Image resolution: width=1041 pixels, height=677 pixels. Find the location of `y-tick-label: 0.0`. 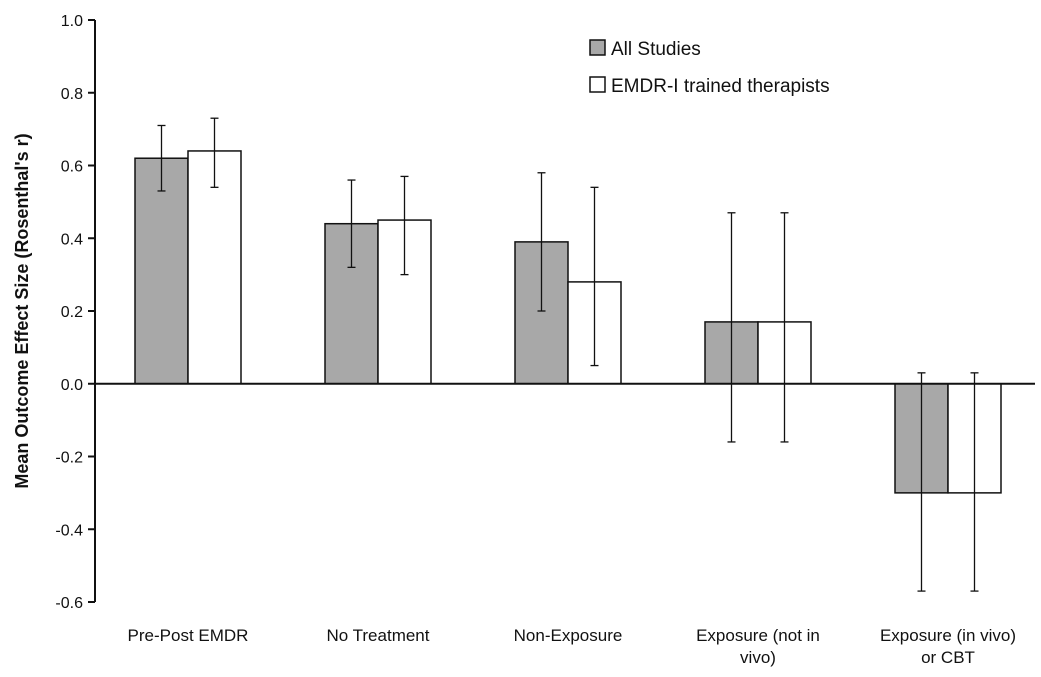

y-tick-label: 0.0 is located at coordinates (72, 385).